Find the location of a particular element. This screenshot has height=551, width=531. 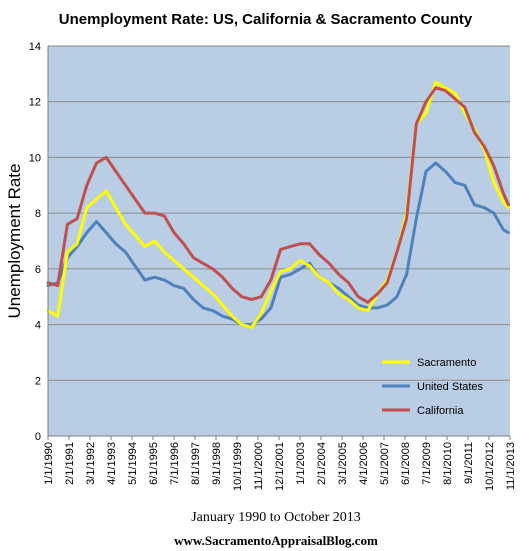

x-tick-label: 9/1/1998 is located at coordinates (217, 463).